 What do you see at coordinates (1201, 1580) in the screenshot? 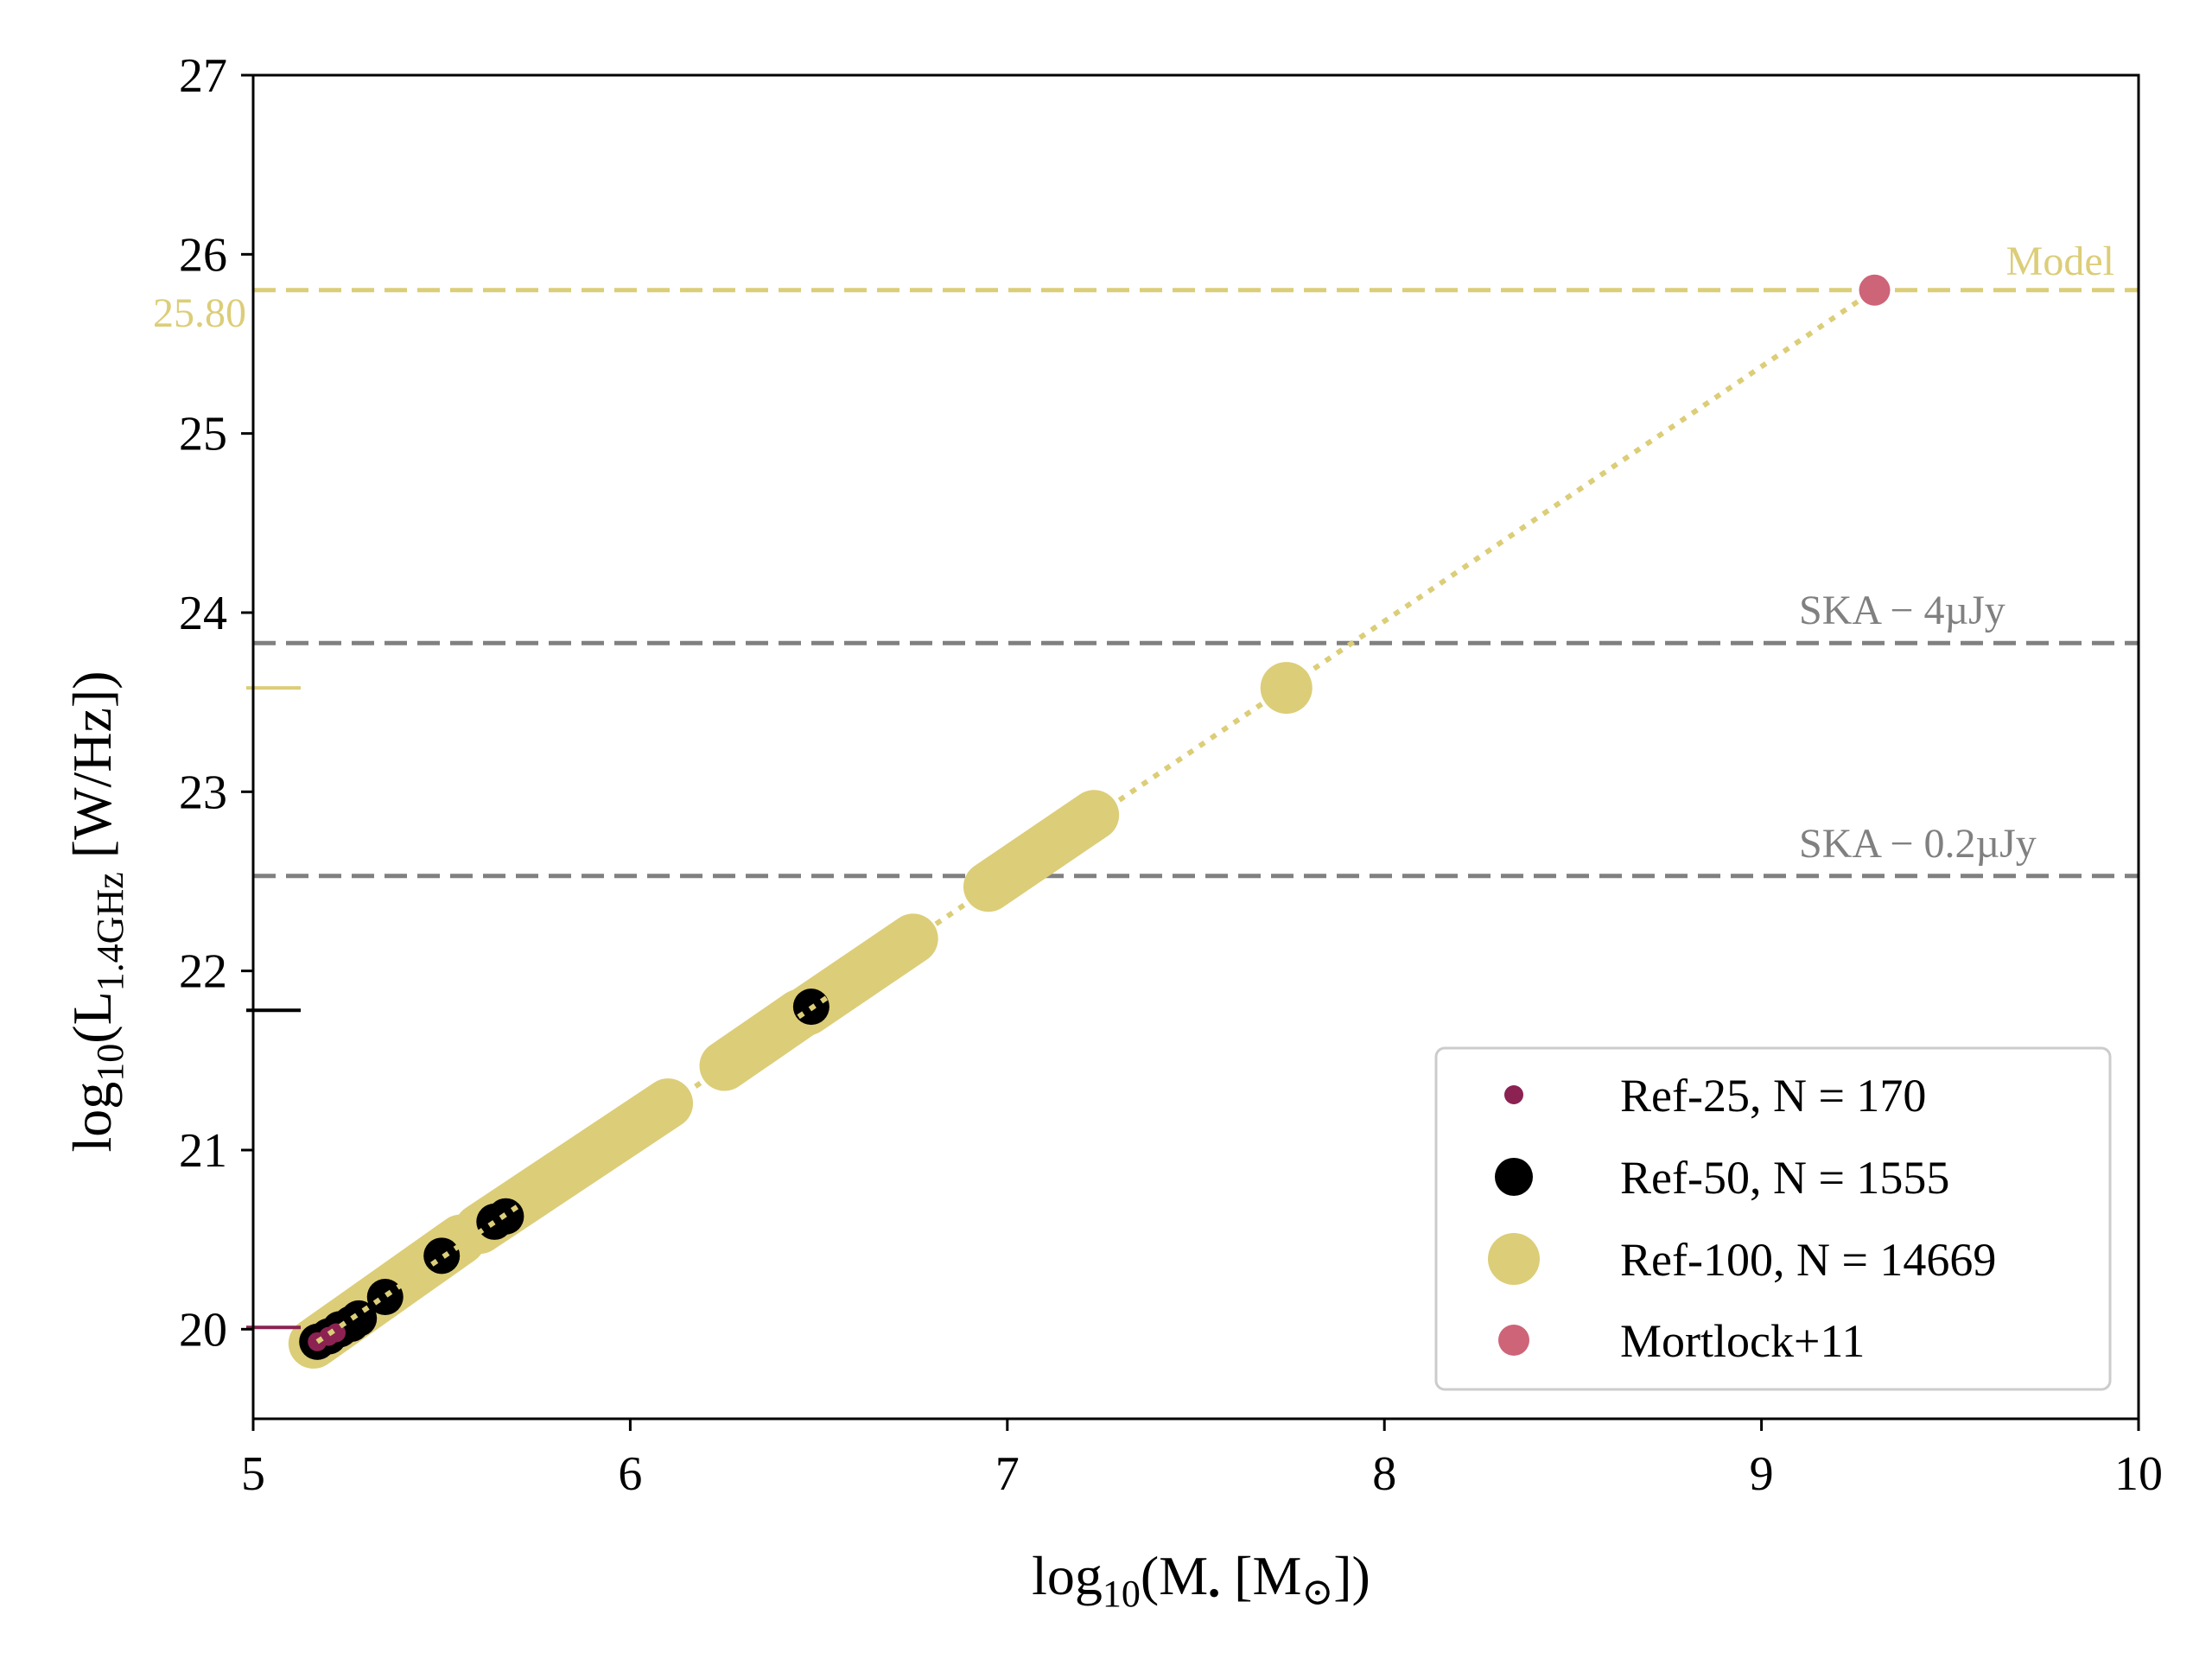
I see `x-axis-label: log10(M• [M⊙])` at bounding box center [1201, 1580].